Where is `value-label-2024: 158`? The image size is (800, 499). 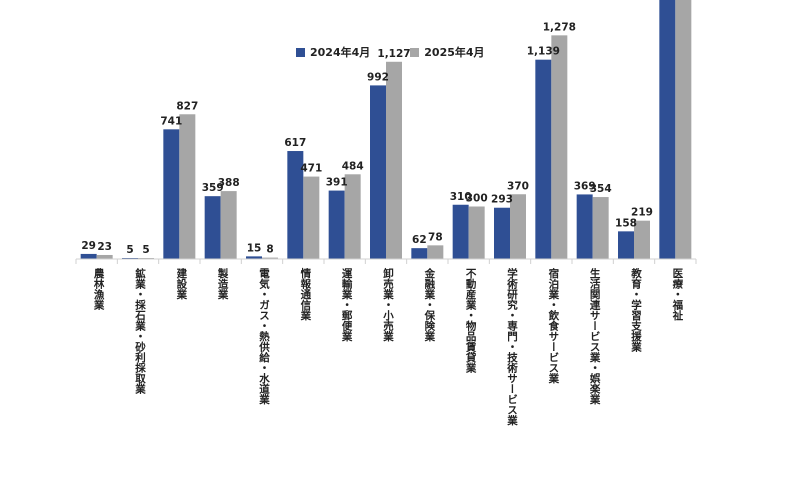 value-label-2024: 158 is located at coordinates (626, 223).